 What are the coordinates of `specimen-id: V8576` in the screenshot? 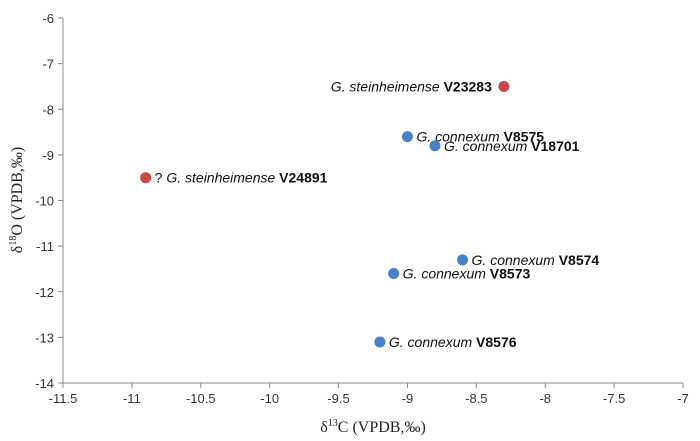 It's located at (494, 342).